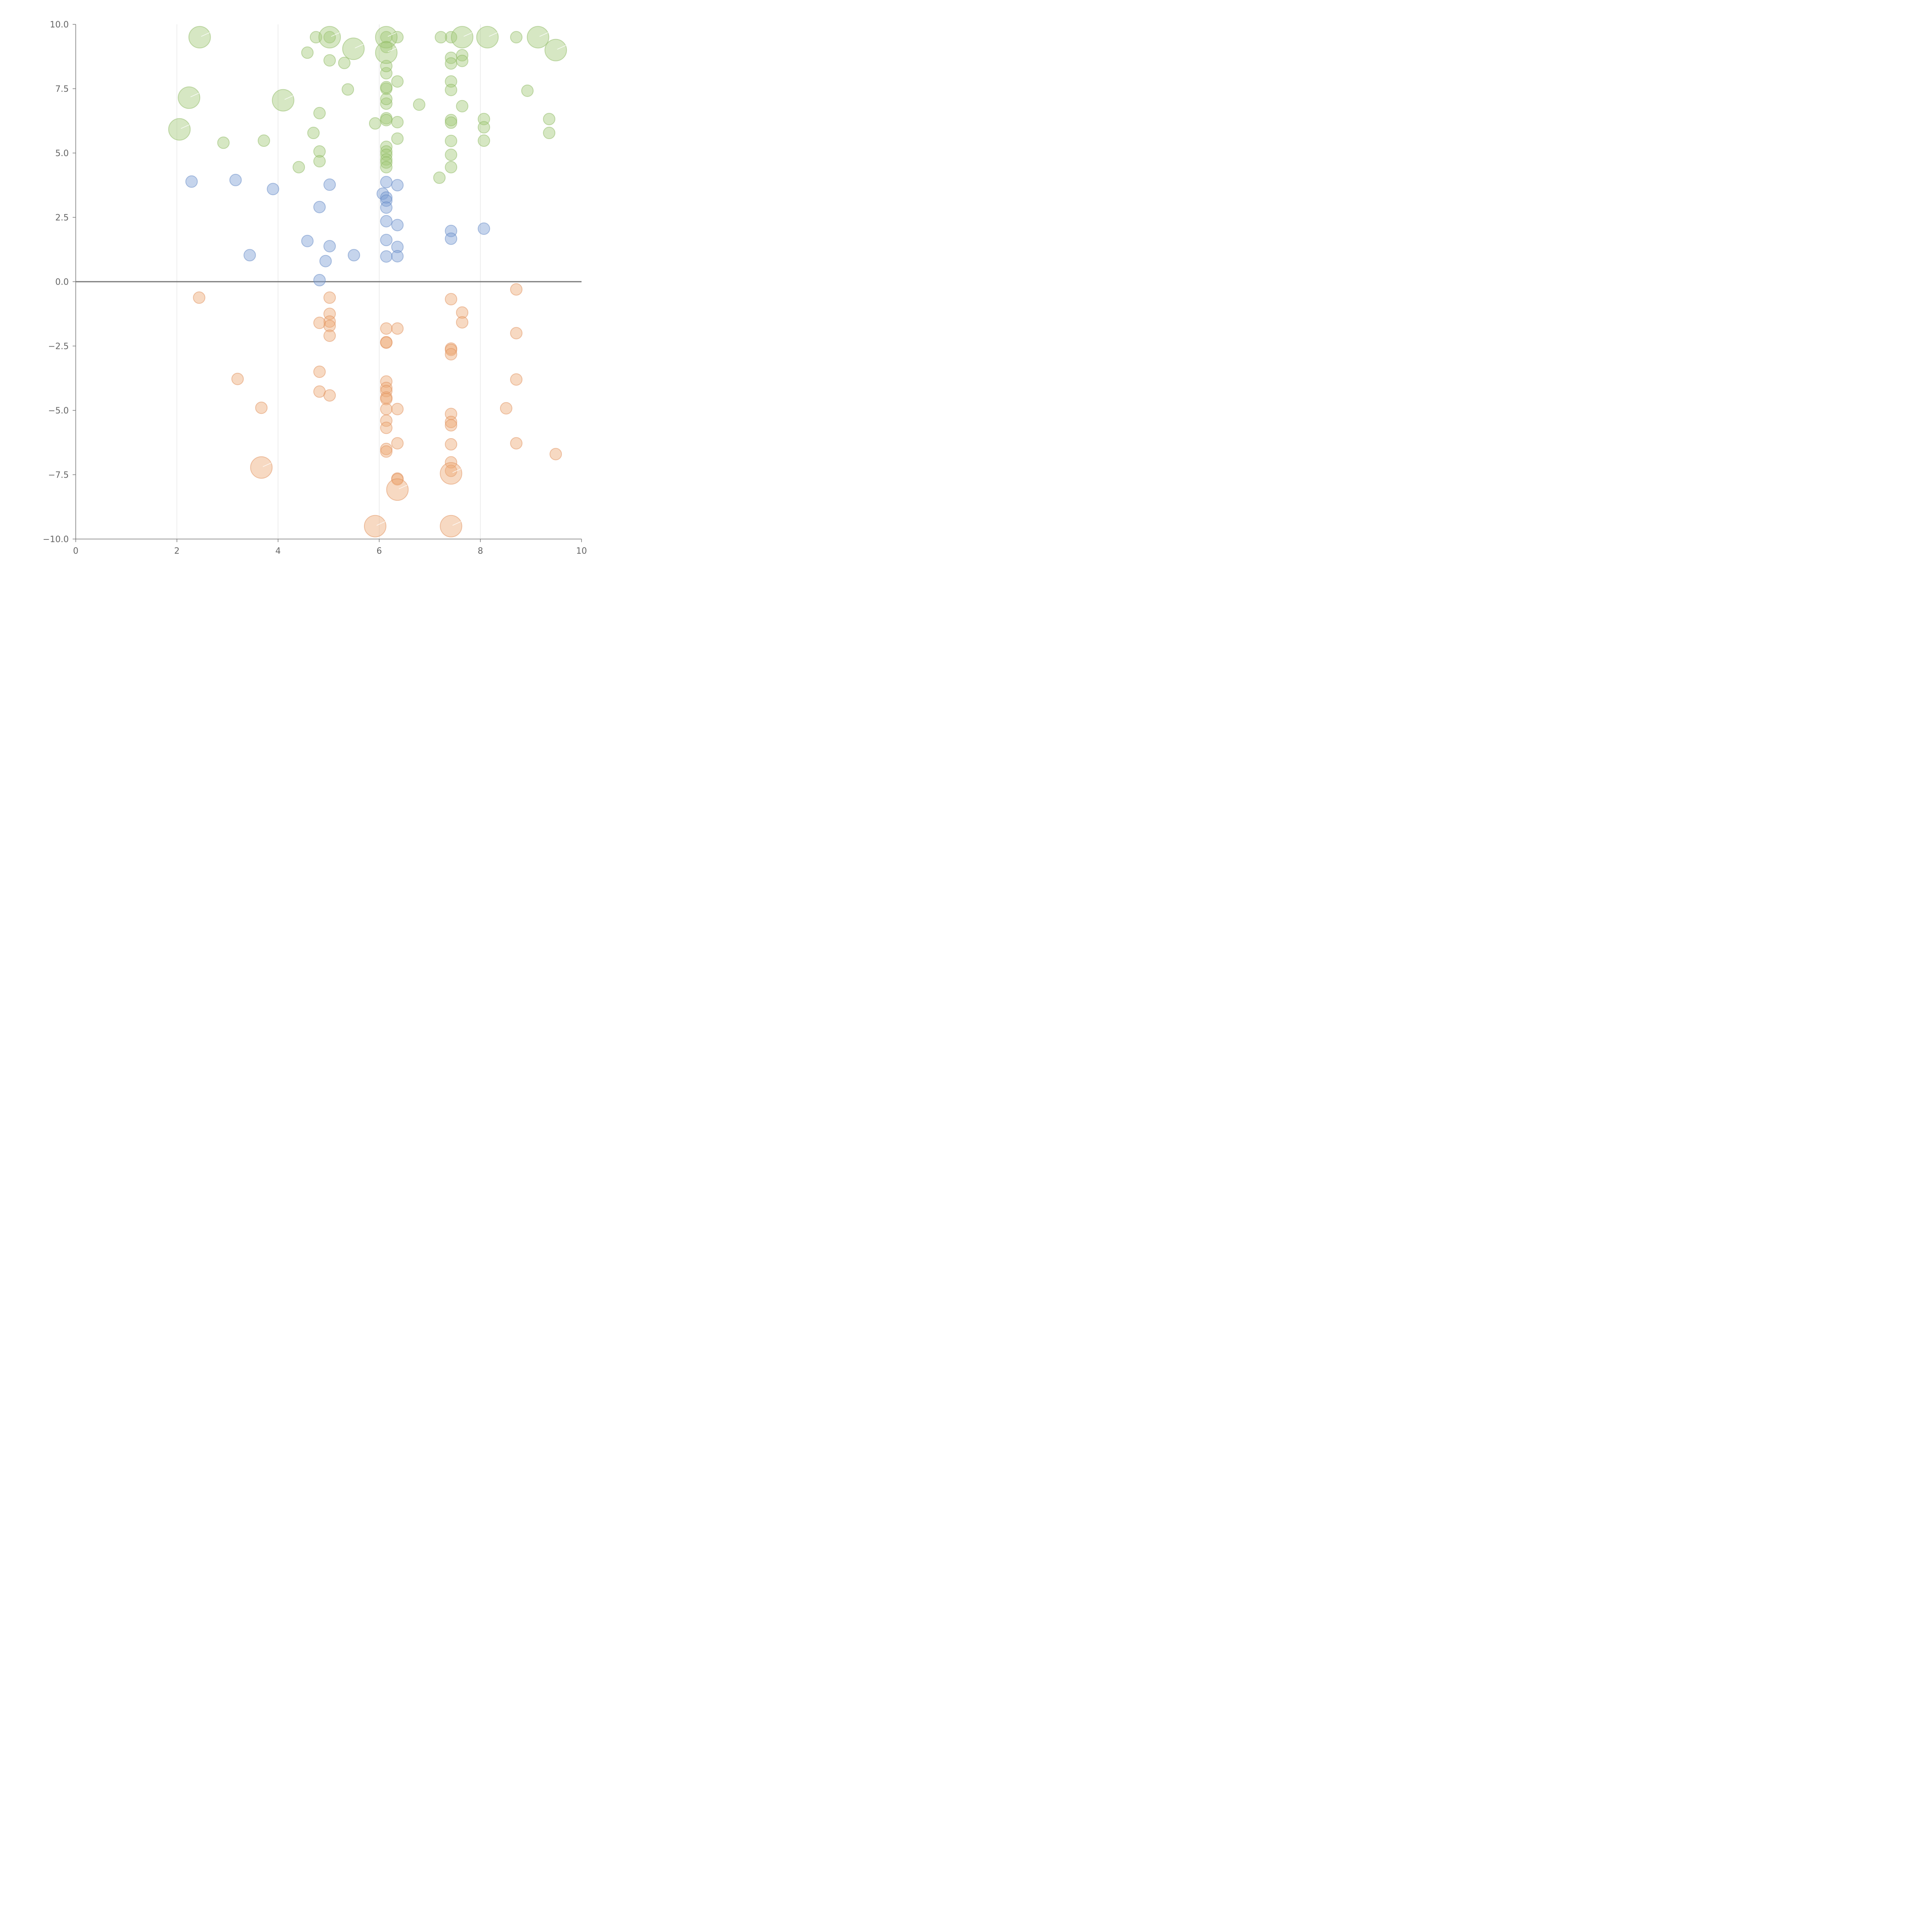 This screenshot has width=1932, height=1932. Describe the element at coordinates (481, 551) in the screenshot. I see `x-tick-label: 8` at that location.